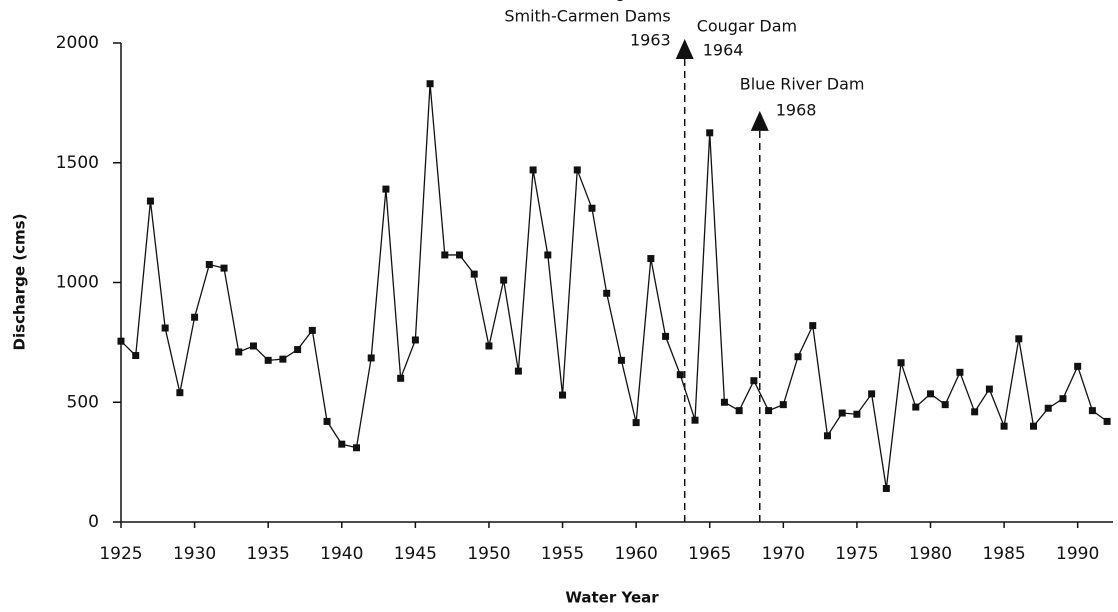  Describe the element at coordinates (856, 554) in the screenshot. I see `x-tick-label: 1975` at that location.